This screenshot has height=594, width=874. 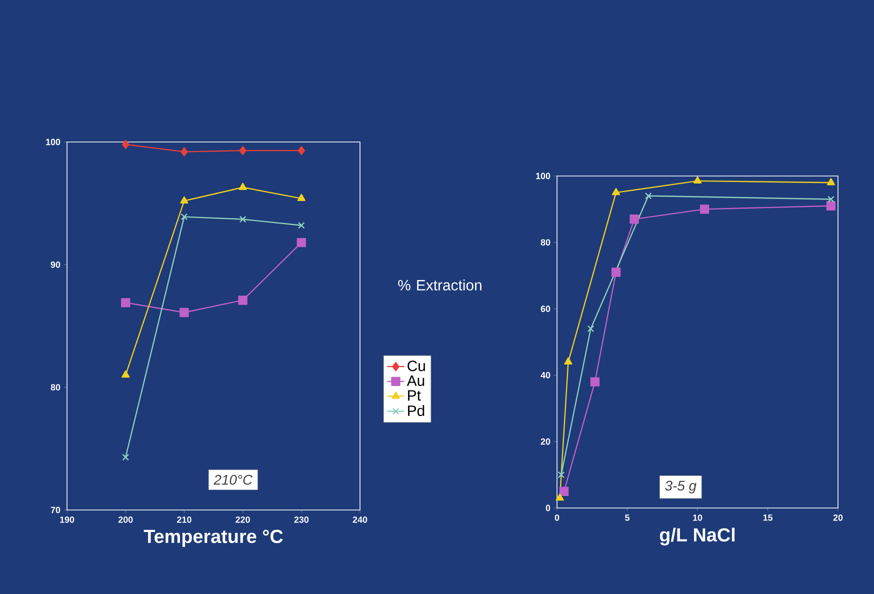 What do you see at coordinates (67, 519) in the screenshot?
I see `x-tick-label: 190` at bounding box center [67, 519].